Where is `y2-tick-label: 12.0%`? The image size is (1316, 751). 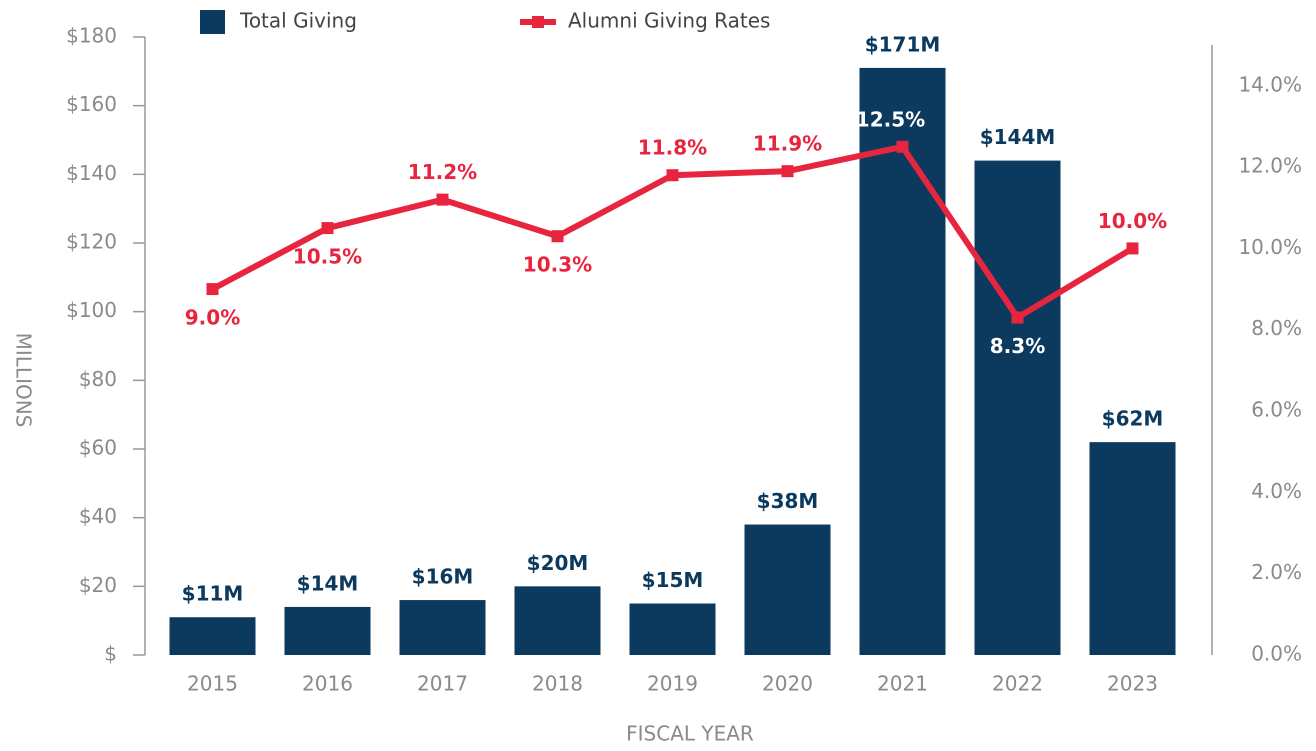 y2-tick-label: 12.0% is located at coordinates (1270, 166).